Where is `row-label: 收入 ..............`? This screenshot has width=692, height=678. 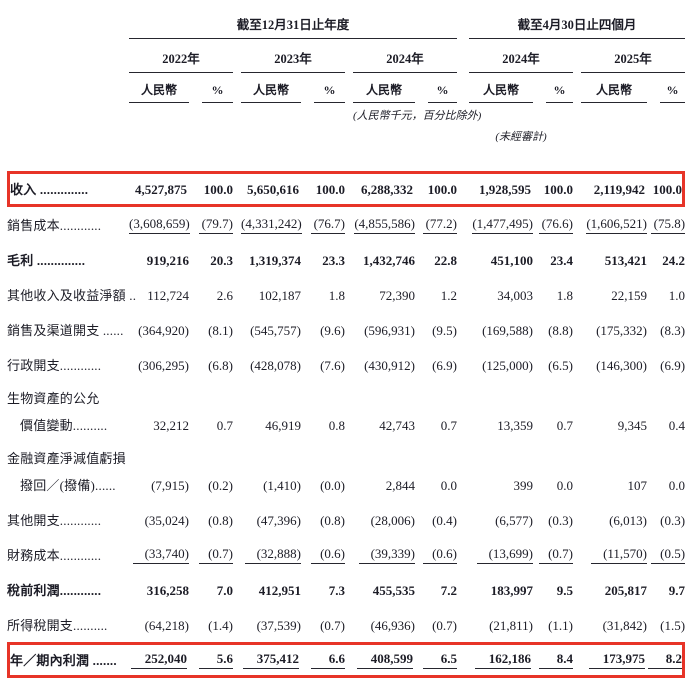
row-label: 收入 .............. is located at coordinates (68, 189).